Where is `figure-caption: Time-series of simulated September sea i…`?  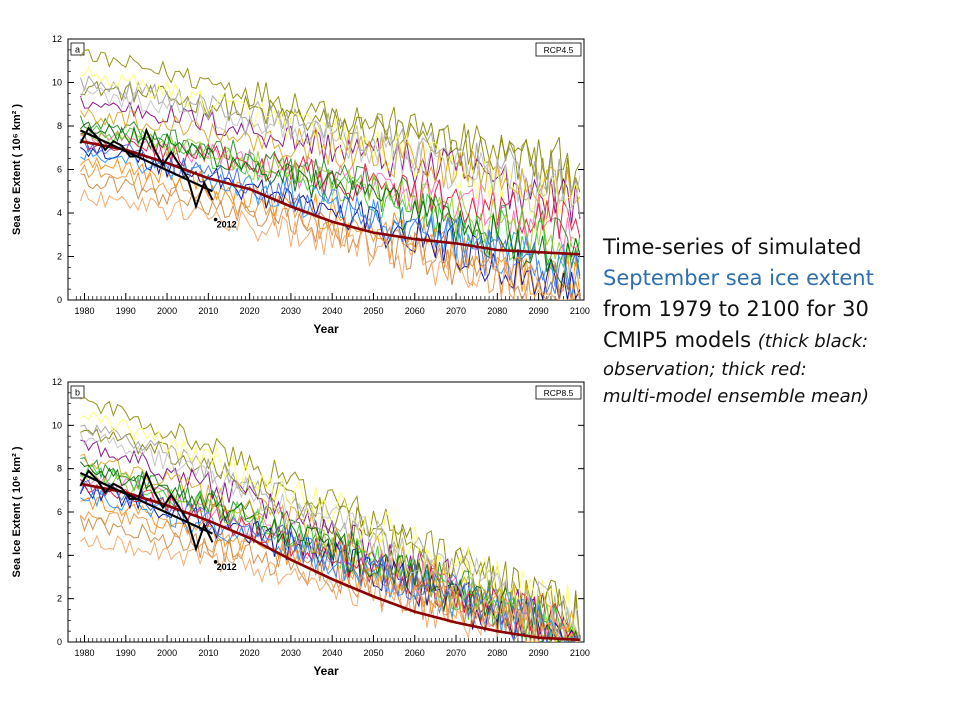 figure-caption: Time-series of simulated September sea i… is located at coordinates (779, 321).